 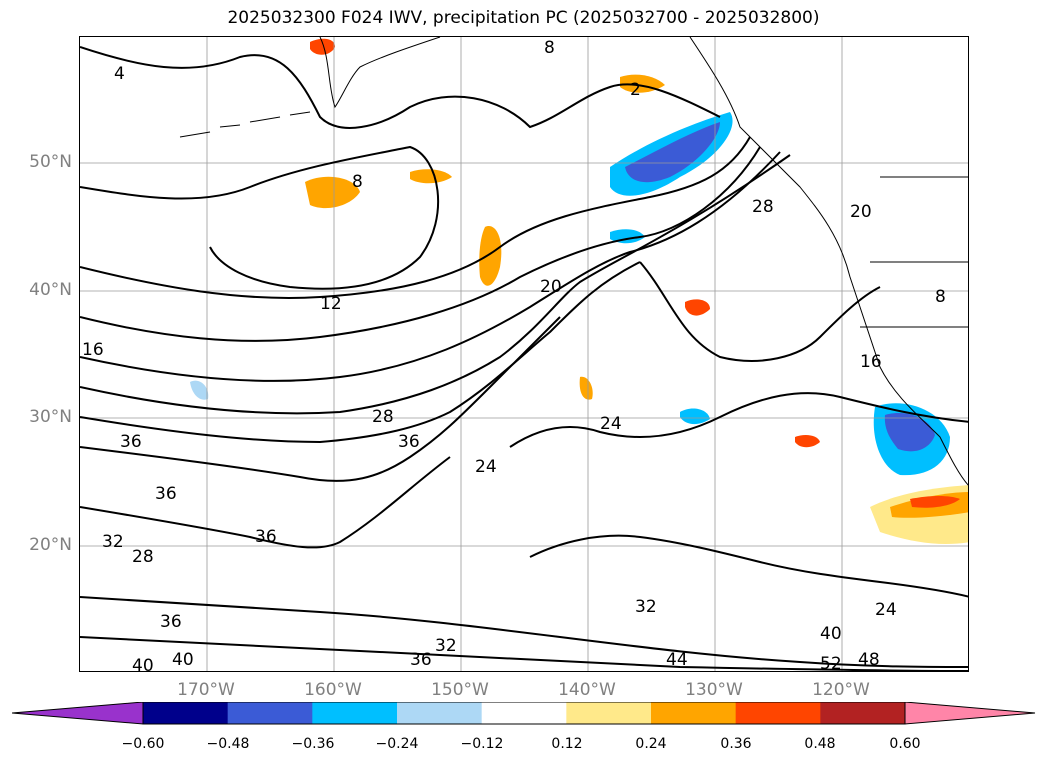 I want to click on contour-label: 4, so click(x=119, y=74).